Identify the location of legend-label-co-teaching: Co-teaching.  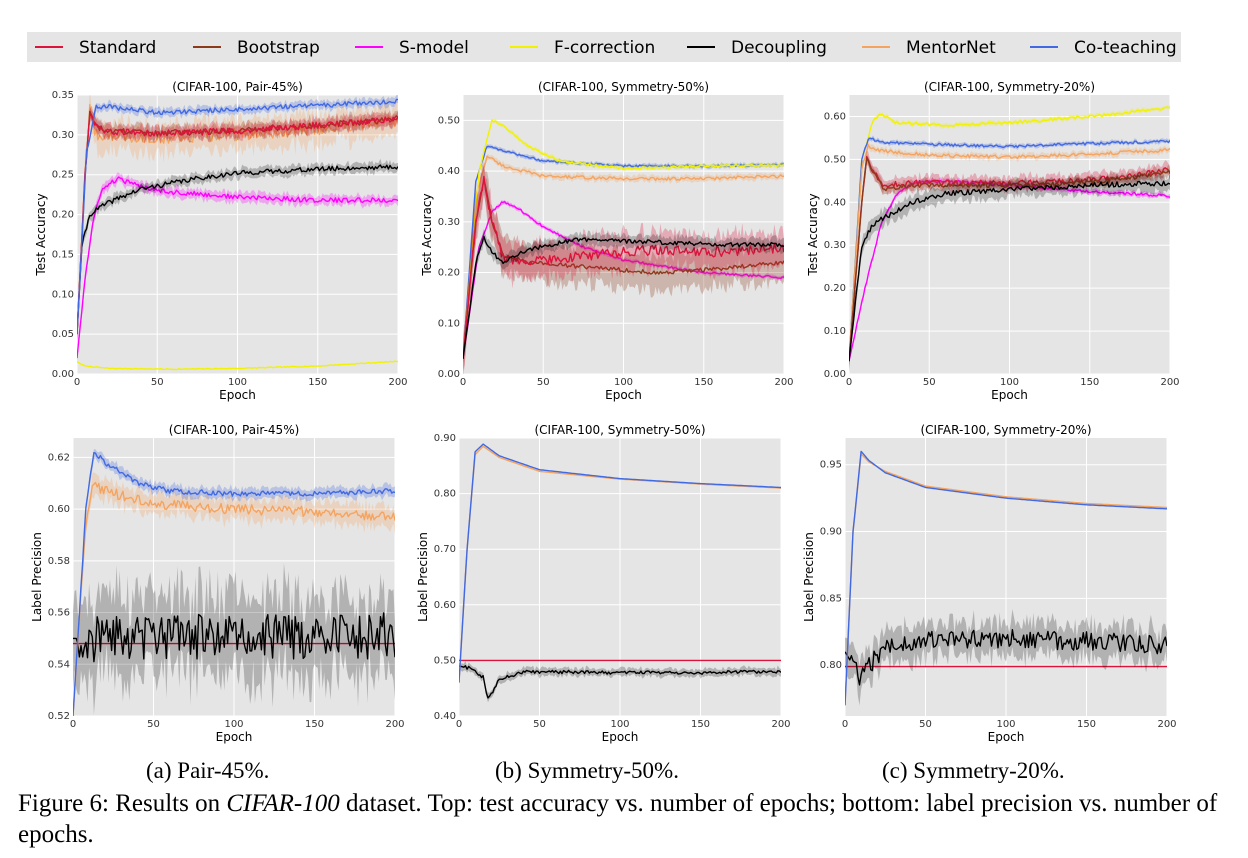
(1125, 48).